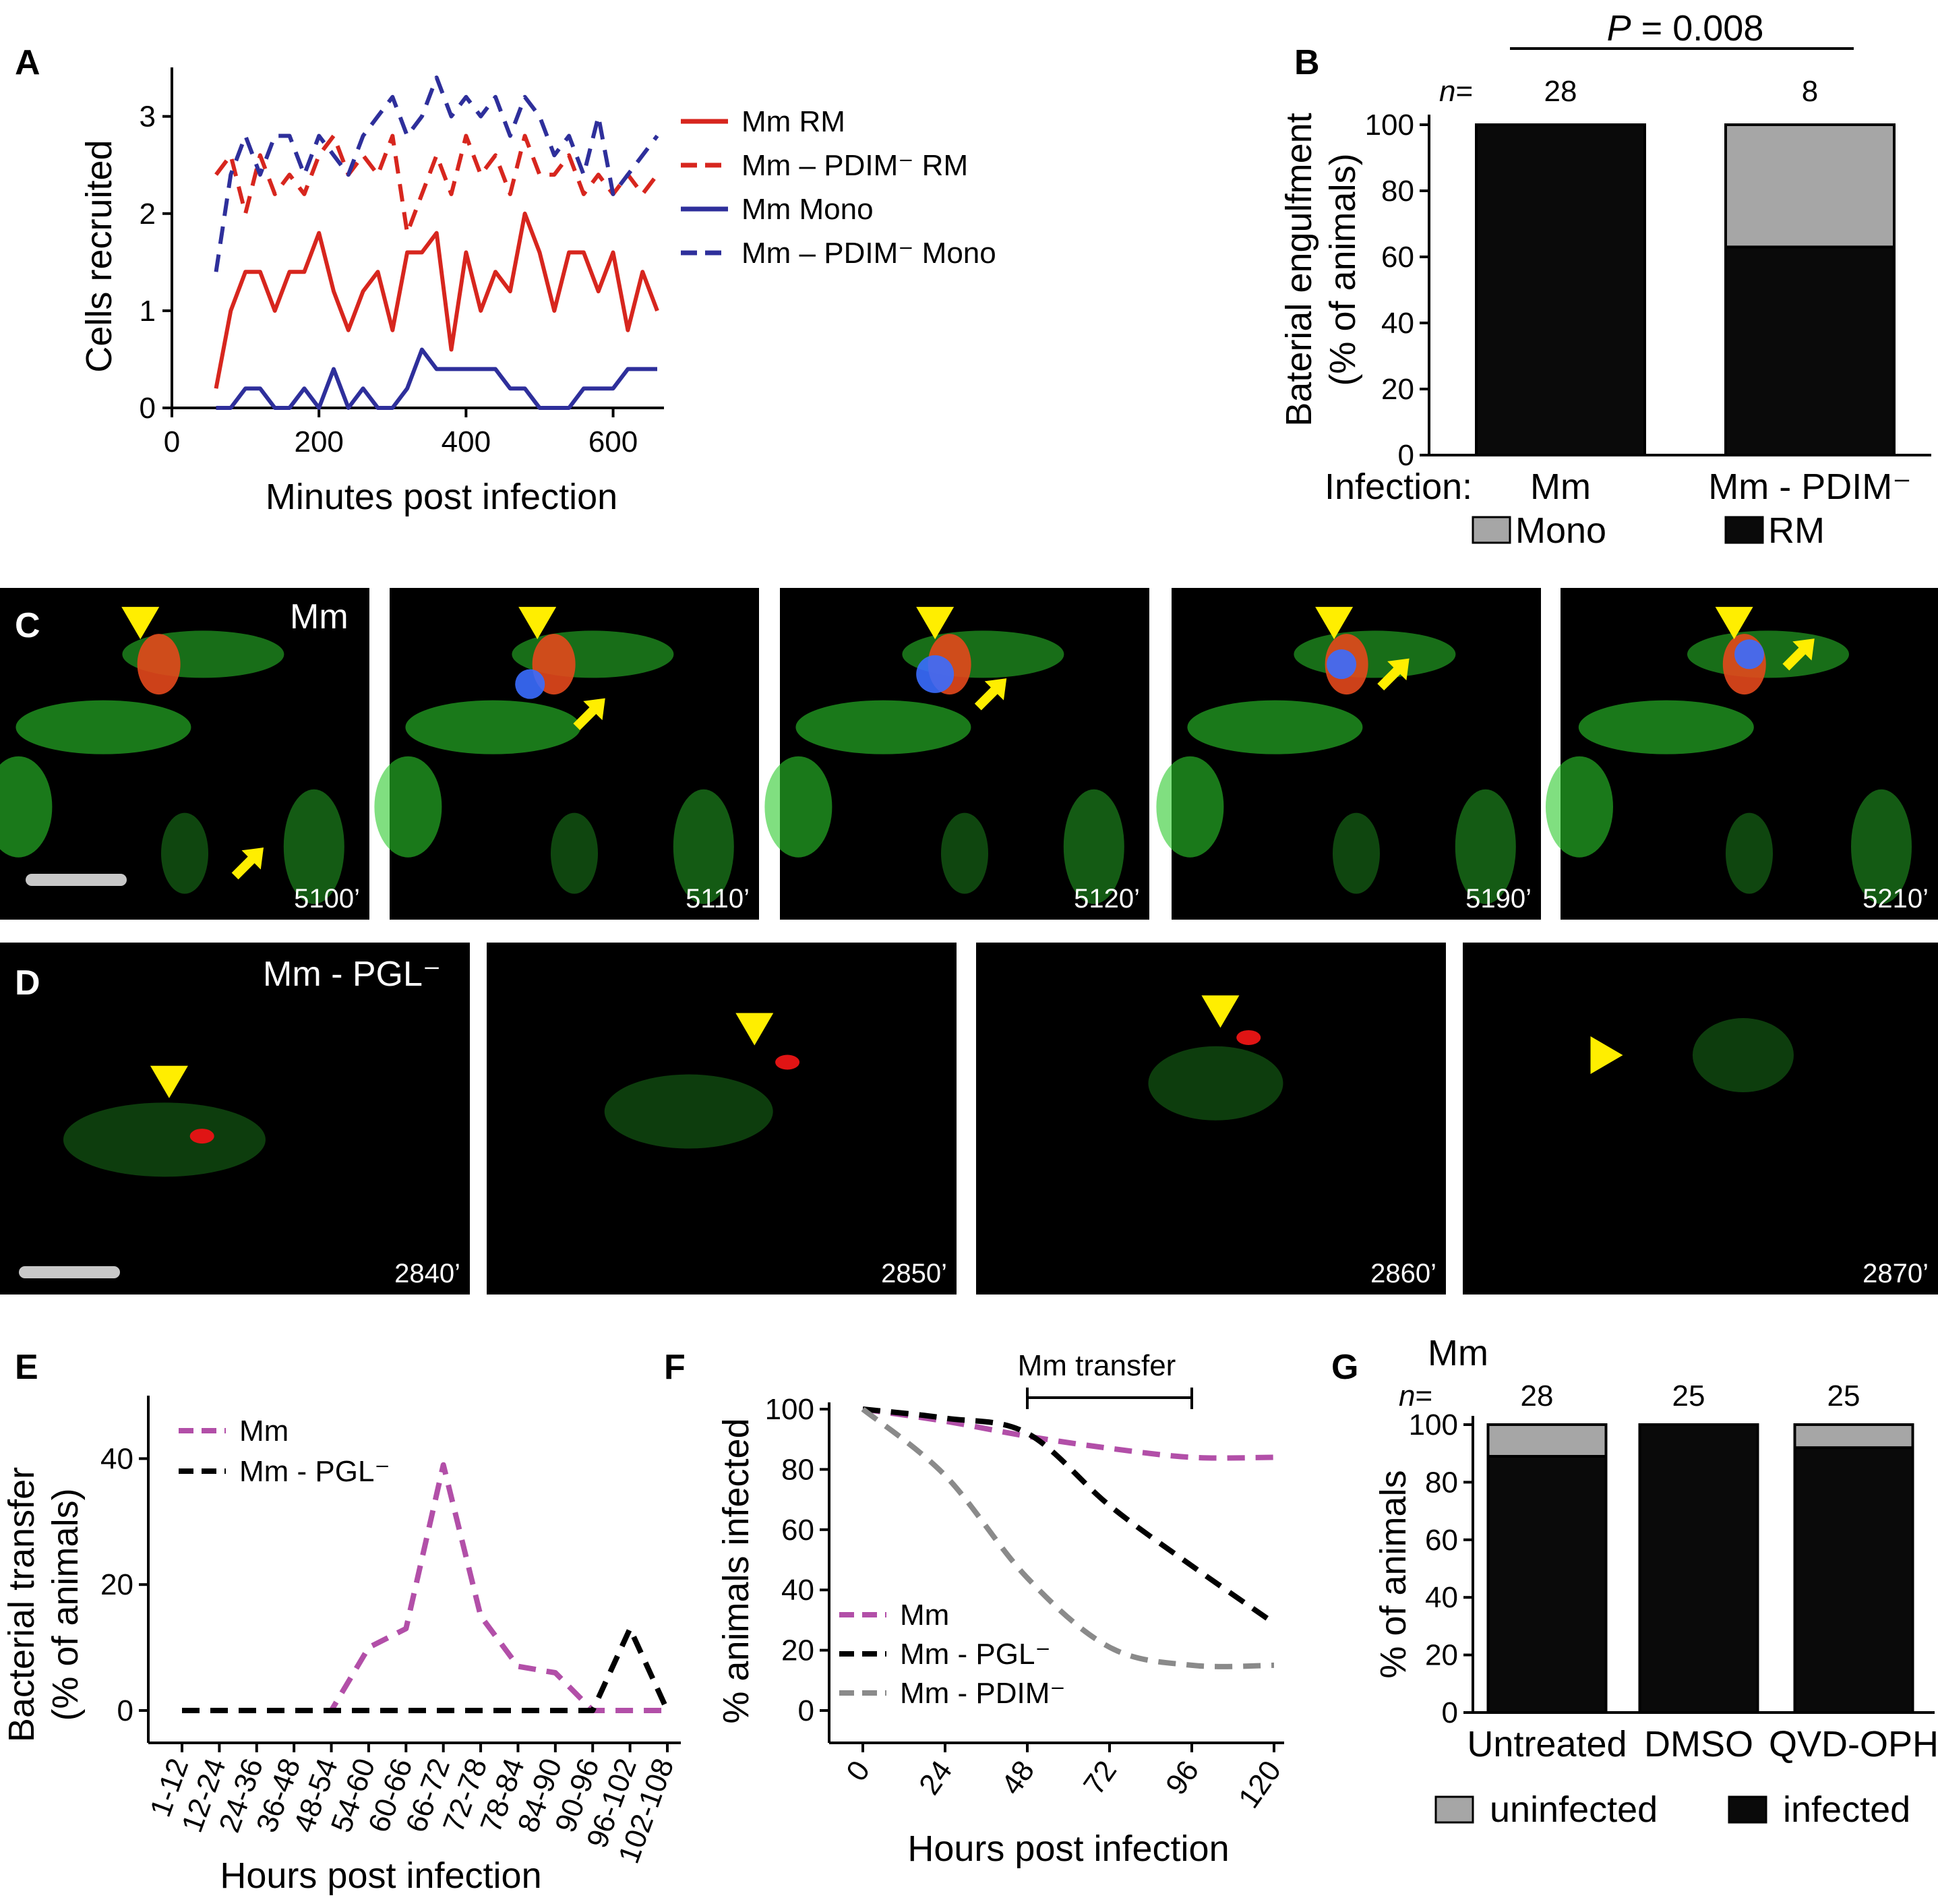 The width and height of the screenshot is (1938, 1904). Describe the element at coordinates (718, 899) in the screenshot. I see `micrograph-timestamp: 5110’` at that location.